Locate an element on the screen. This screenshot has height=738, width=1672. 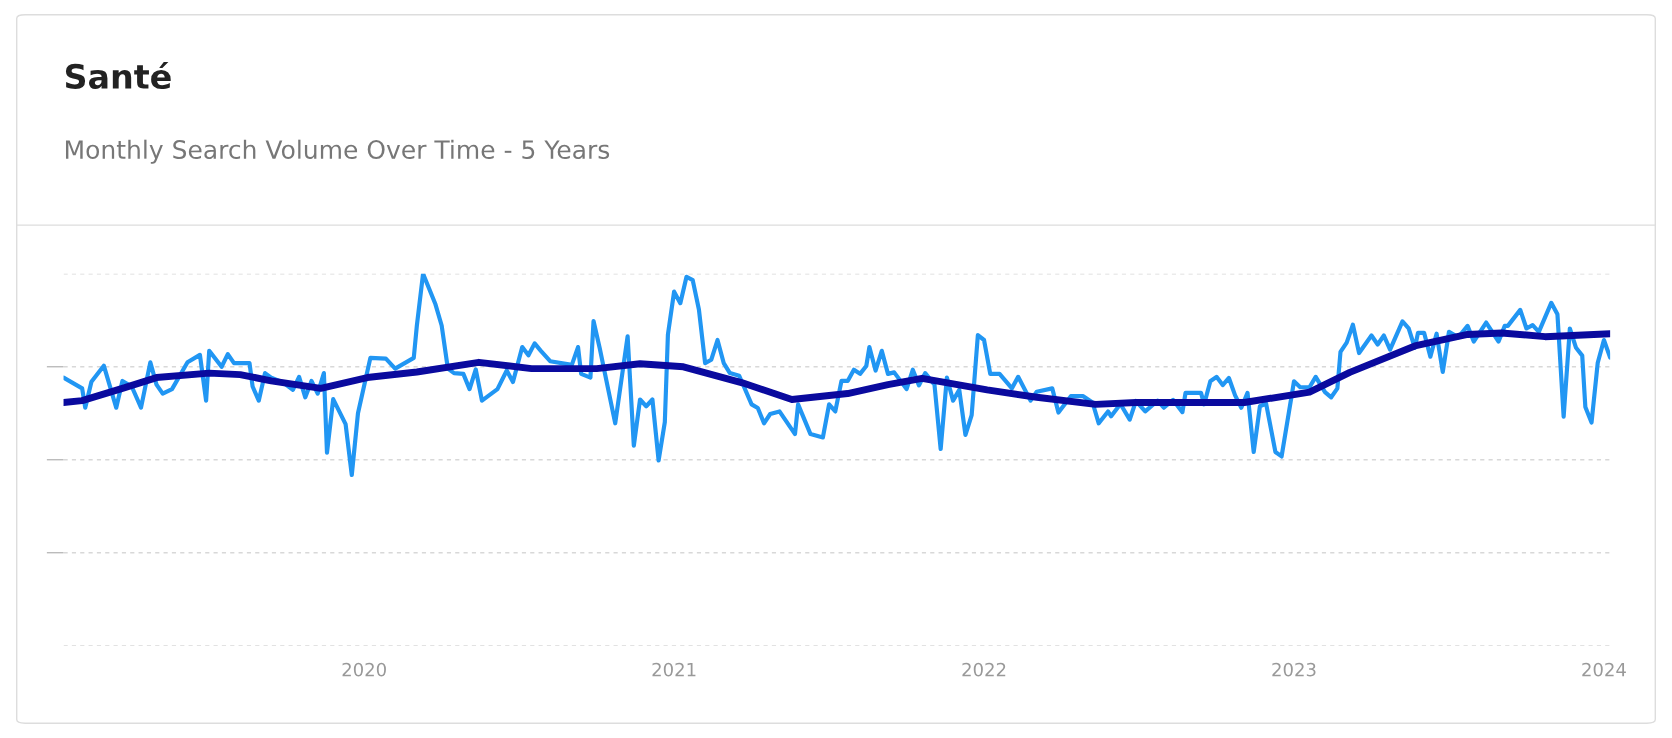
x-tick-label: 2020 is located at coordinates (364, 669).